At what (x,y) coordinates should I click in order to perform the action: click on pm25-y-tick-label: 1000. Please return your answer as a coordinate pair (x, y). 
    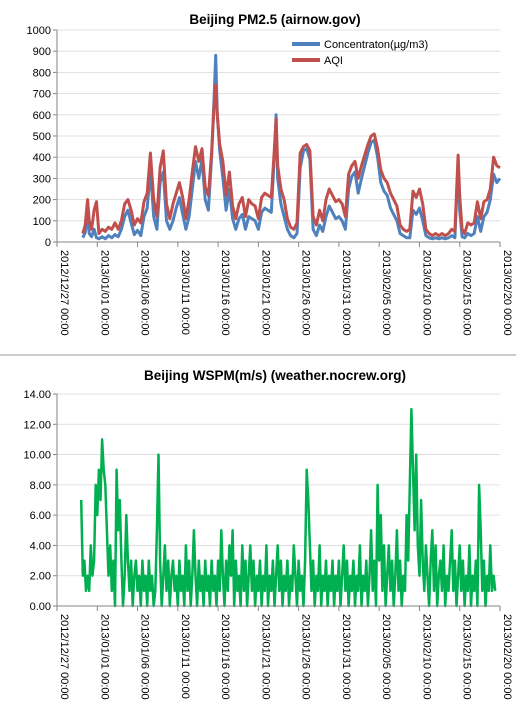
    Looking at the image, I should click on (39, 31).